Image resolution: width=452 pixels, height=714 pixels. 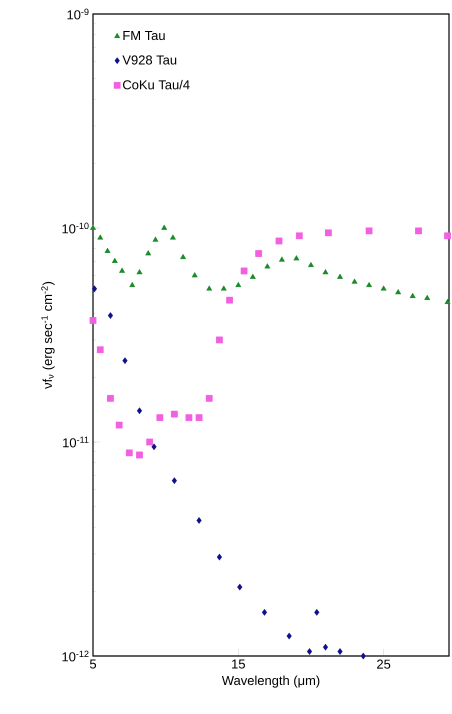 I want to click on y-tick-label: 10$^{-10}$, so click(x=75, y=228).